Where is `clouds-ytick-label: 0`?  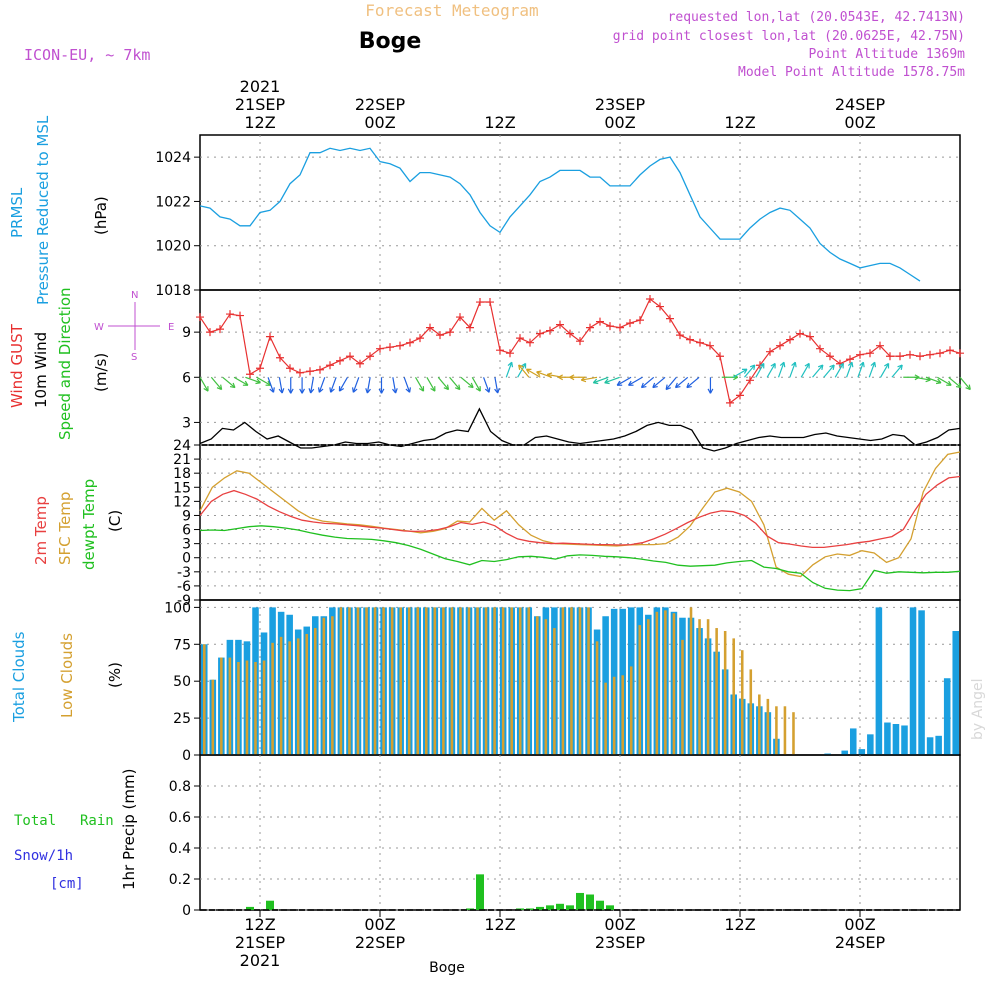 clouds-ytick-label: 0 is located at coordinates (186, 756).